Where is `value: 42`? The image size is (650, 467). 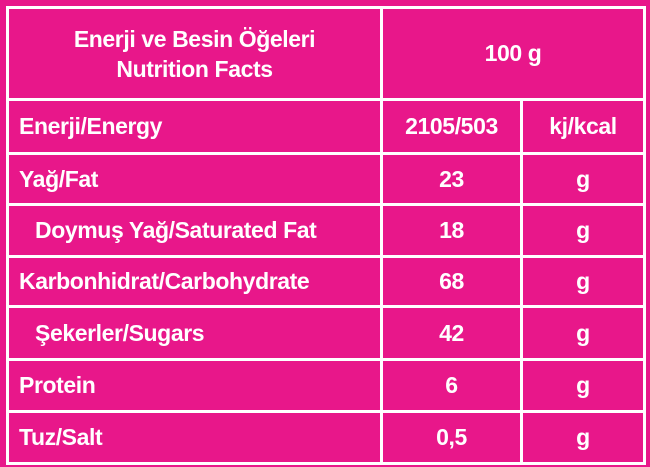 value: 42 is located at coordinates (451, 333).